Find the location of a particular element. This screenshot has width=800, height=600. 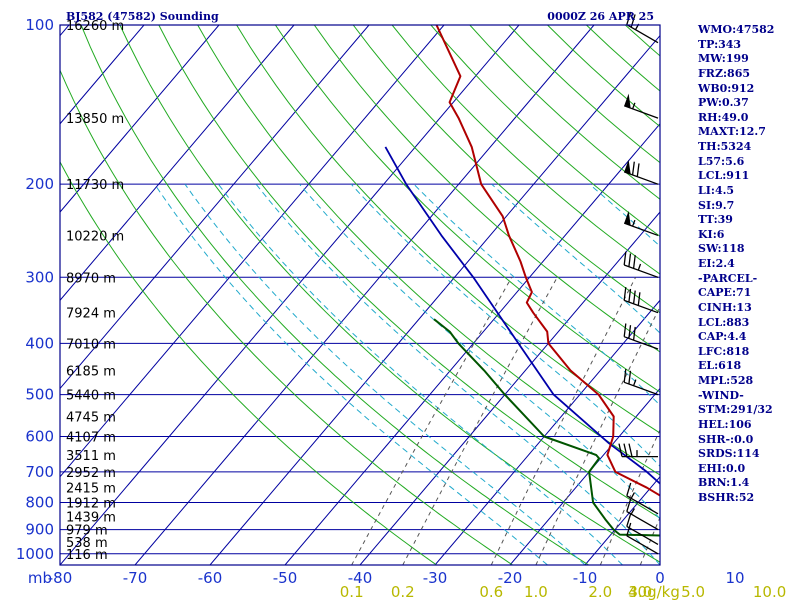

index-entry: MPL:528 is located at coordinates (726, 380).